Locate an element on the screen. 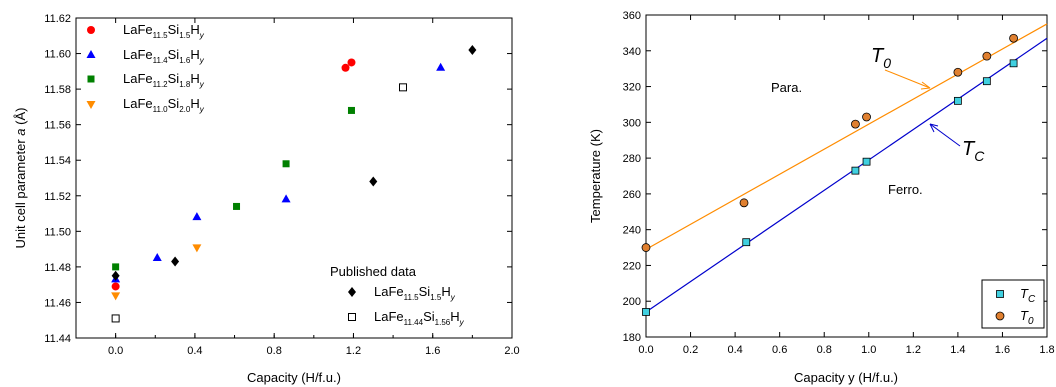 This screenshot has width=1056, height=387. left-y-tick-label: 11.46 is located at coordinates (57, 303).